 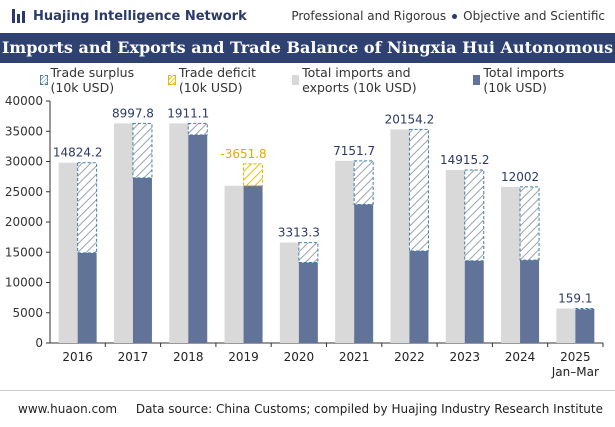 I want to click on legend-surplus: Trade surplus (10k USD), so click(x=97, y=80).